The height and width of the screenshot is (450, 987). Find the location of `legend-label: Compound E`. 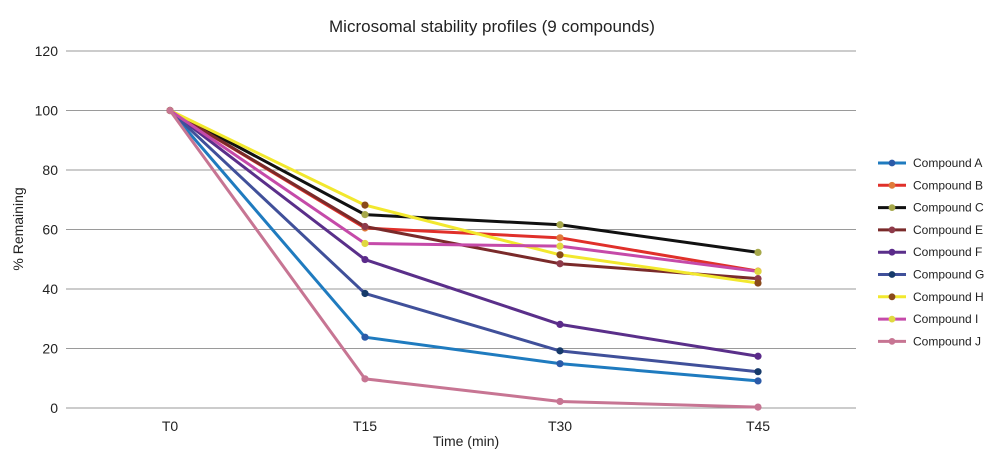

legend-label: Compound E is located at coordinates (948, 230).